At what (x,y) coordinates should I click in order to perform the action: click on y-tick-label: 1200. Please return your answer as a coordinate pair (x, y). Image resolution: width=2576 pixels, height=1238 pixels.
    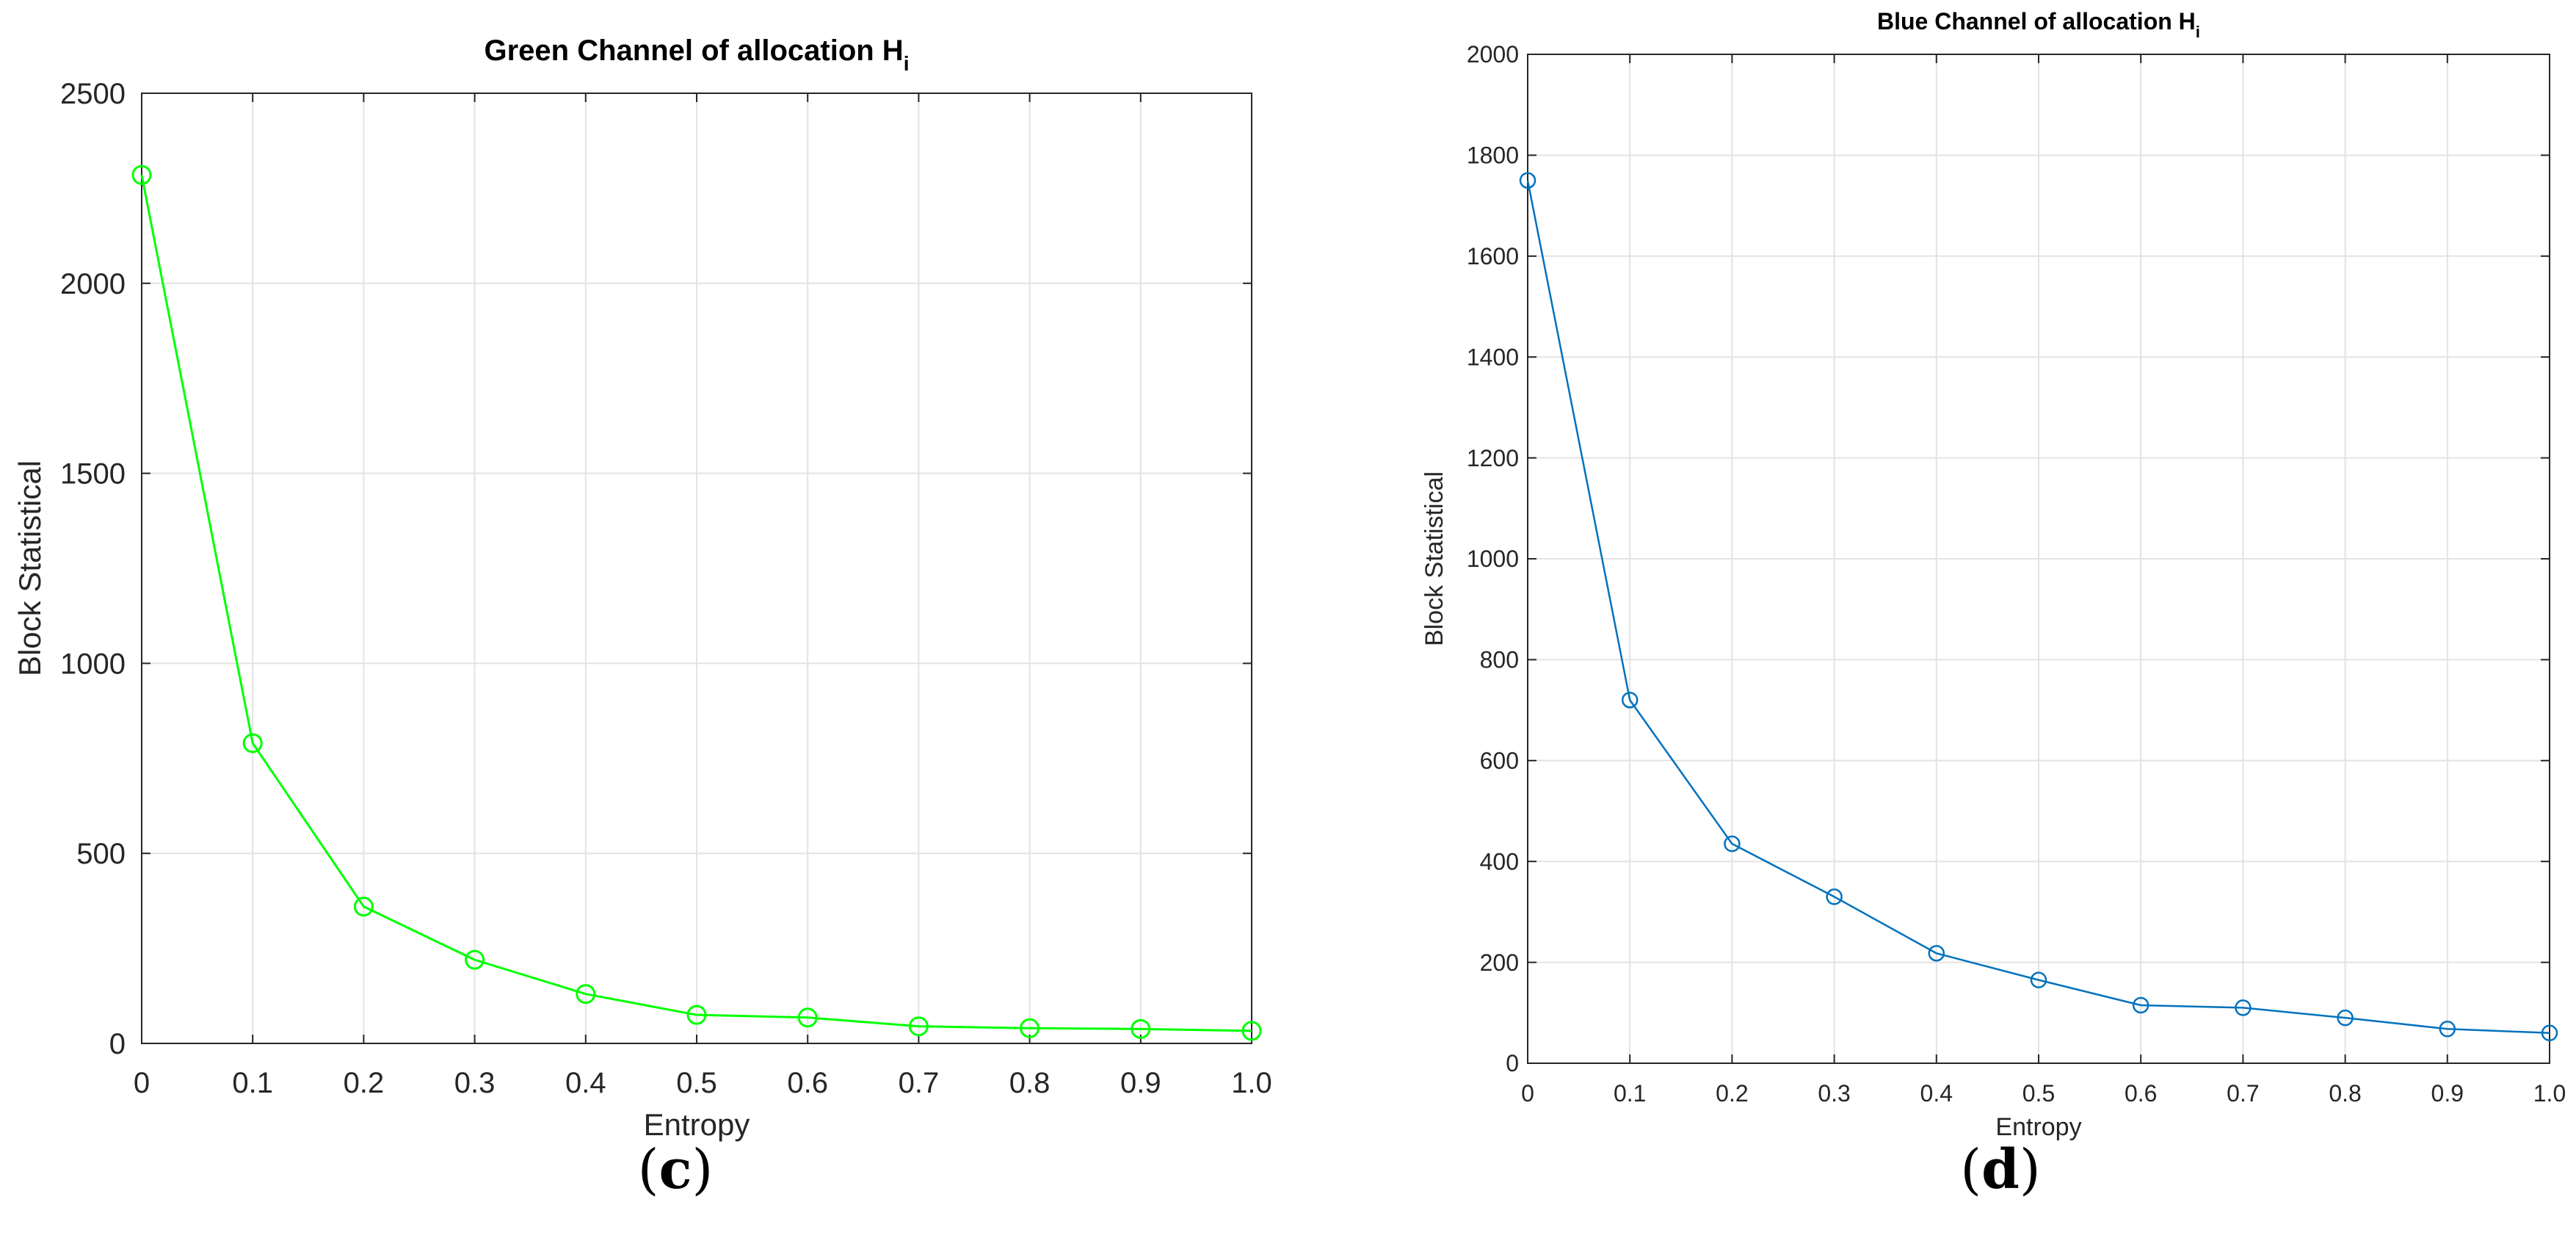
    Looking at the image, I should click on (1493, 458).